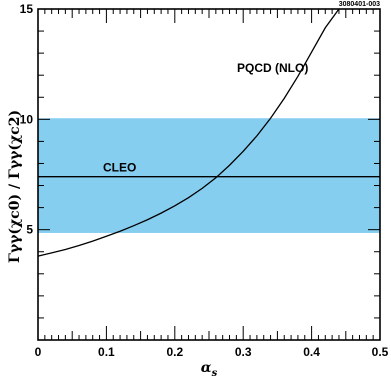  I want to click on x-tick-label: 0.1, so click(106, 352).